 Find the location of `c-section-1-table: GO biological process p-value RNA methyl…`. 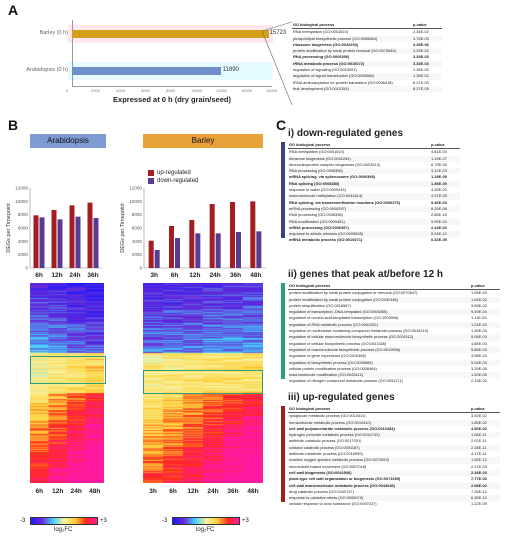

c-section-1-table: GO biological process p-value RNA methyl… is located at coordinates (374, 193).